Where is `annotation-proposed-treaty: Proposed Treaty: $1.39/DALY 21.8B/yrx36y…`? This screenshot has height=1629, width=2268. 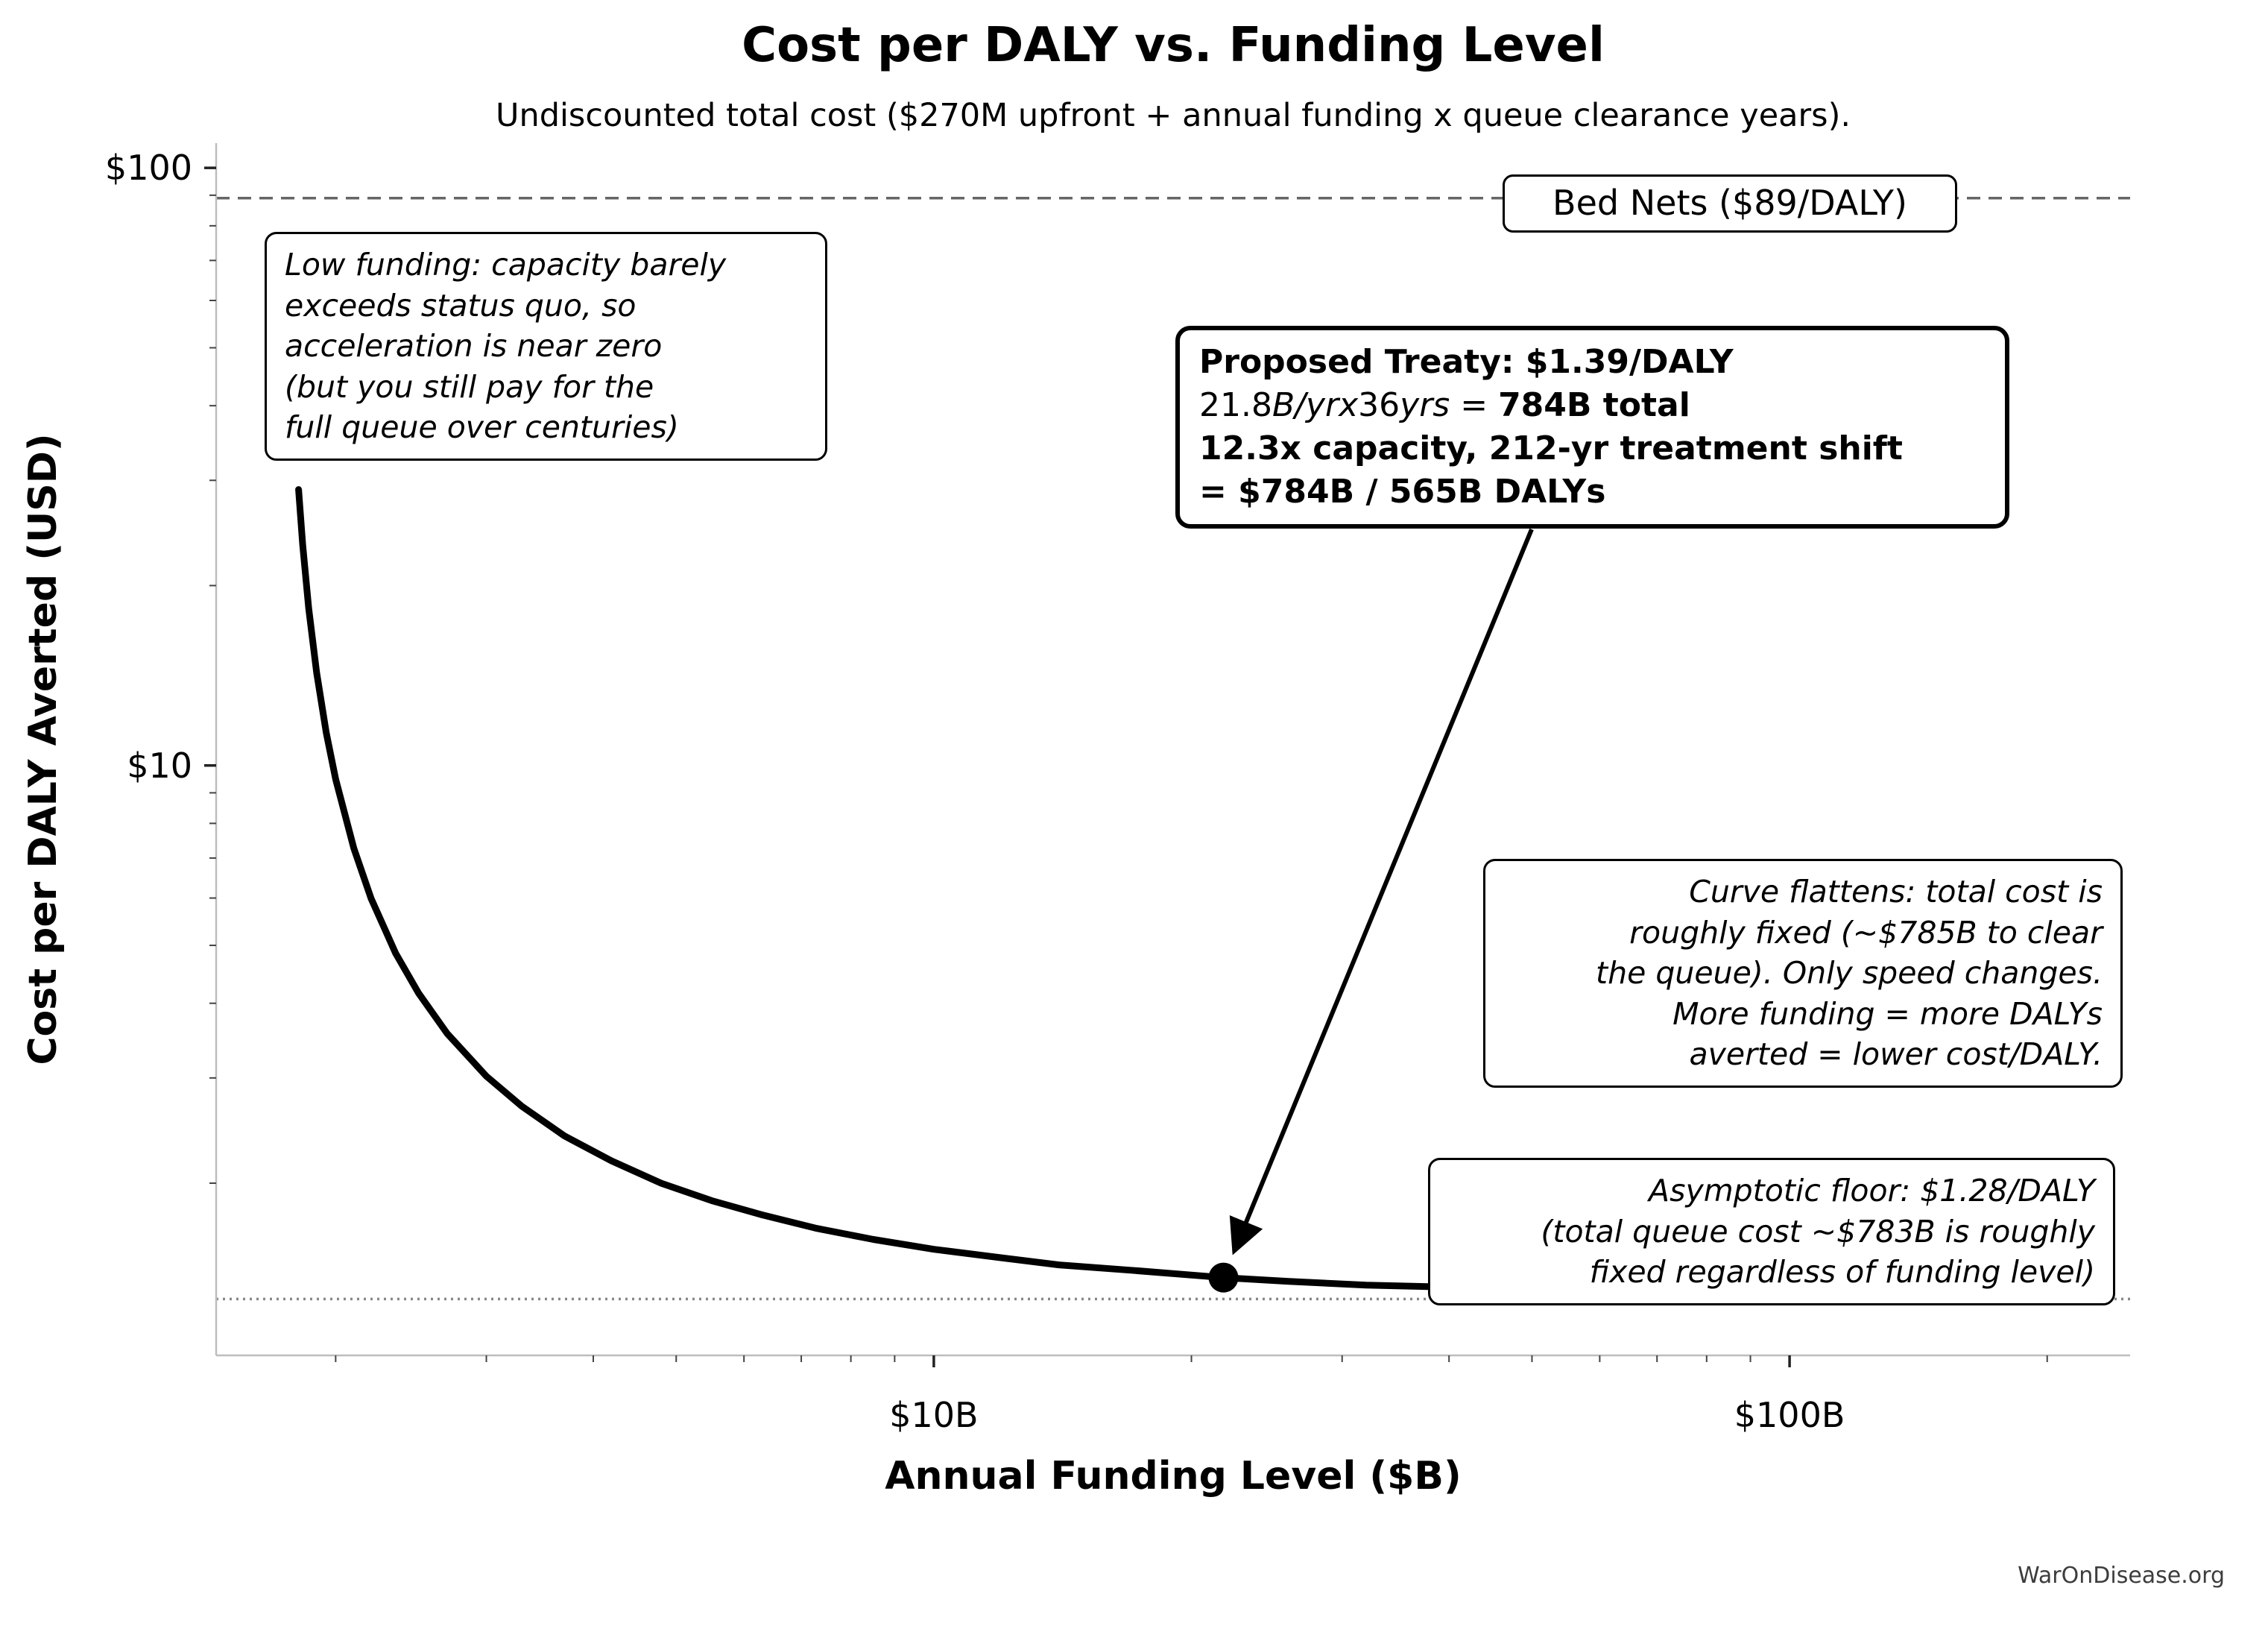 annotation-proposed-treaty: Proposed Treaty: $1.39/DALY 21.8B/yrx36y… is located at coordinates (1592, 427).